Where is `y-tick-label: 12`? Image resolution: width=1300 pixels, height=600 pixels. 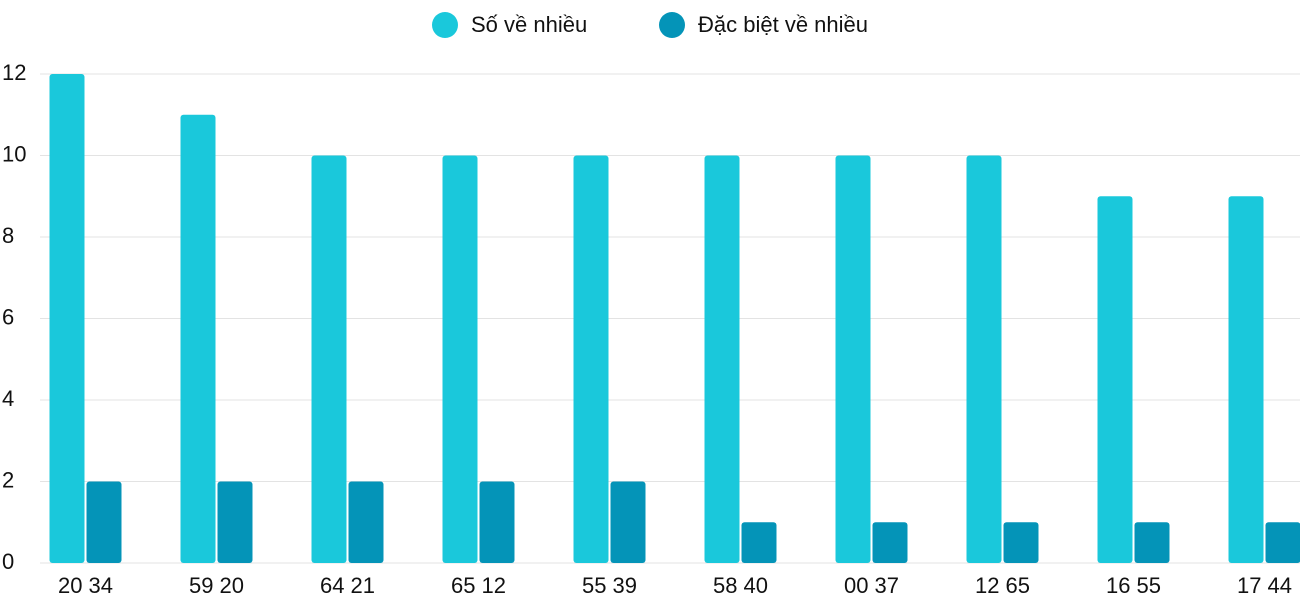 y-tick-label: 12 is located at coordinates (14, 72).